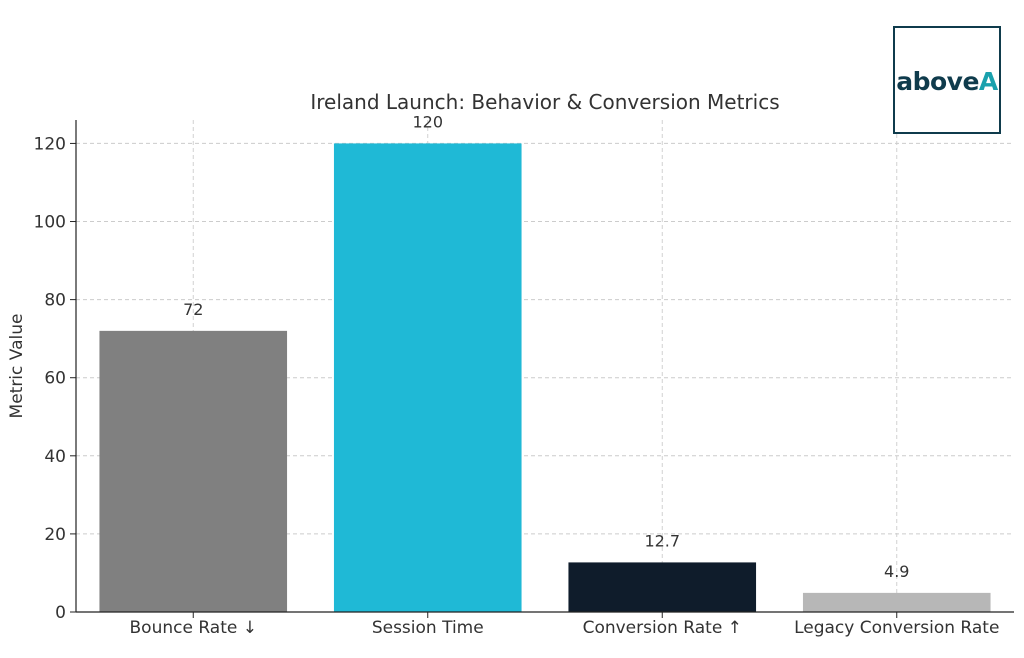  Describe the element at coordinates (427, 121) in the screenshot. I see `data-label: 120` at that location.